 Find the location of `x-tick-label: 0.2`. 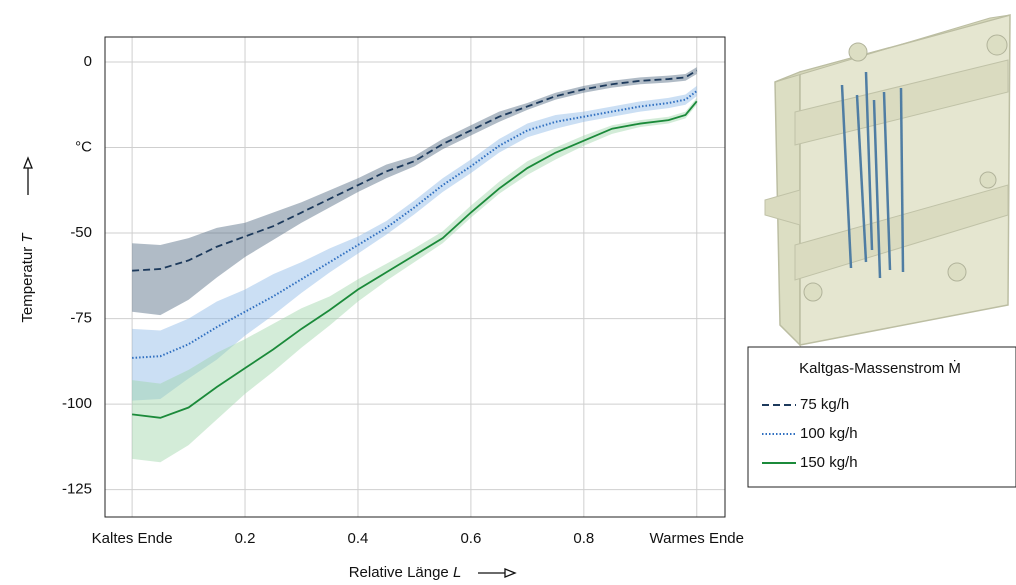

x-tick-label: 0.2 is located at coordinates (245, 538).